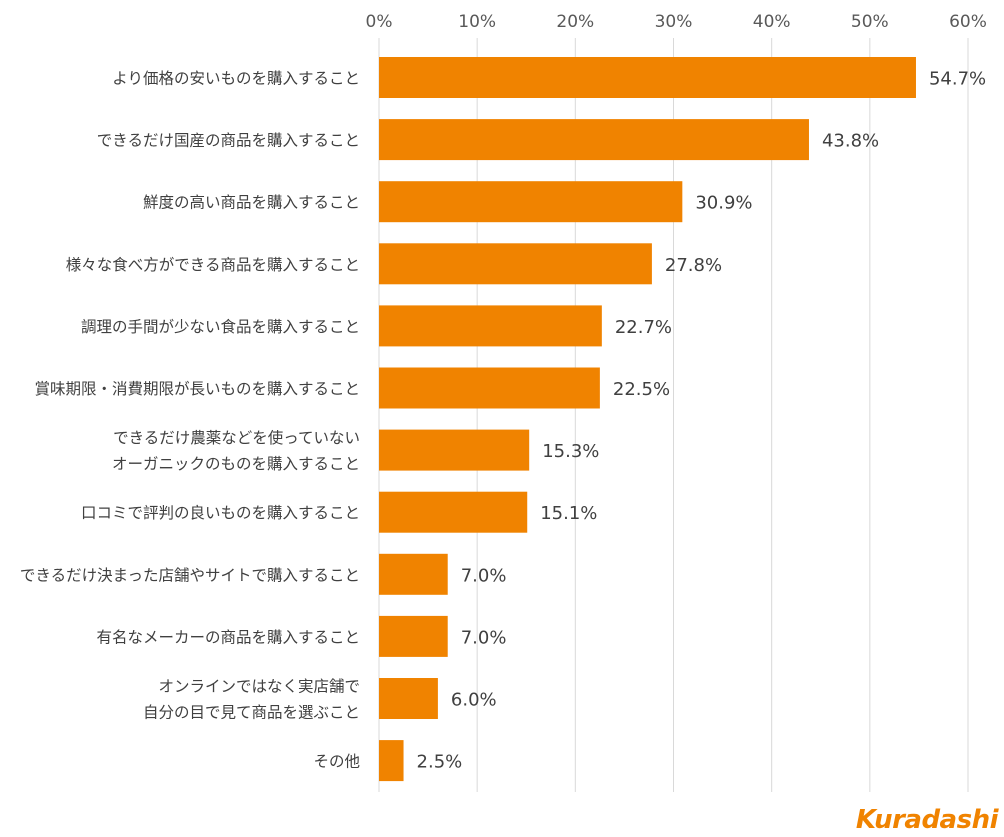 This screenshot has height=837, width=1004. Describe the element at coordinates (236, 438) in the screenshot. I see `category-label: できるだけ農薬などを使っていない` at that location.